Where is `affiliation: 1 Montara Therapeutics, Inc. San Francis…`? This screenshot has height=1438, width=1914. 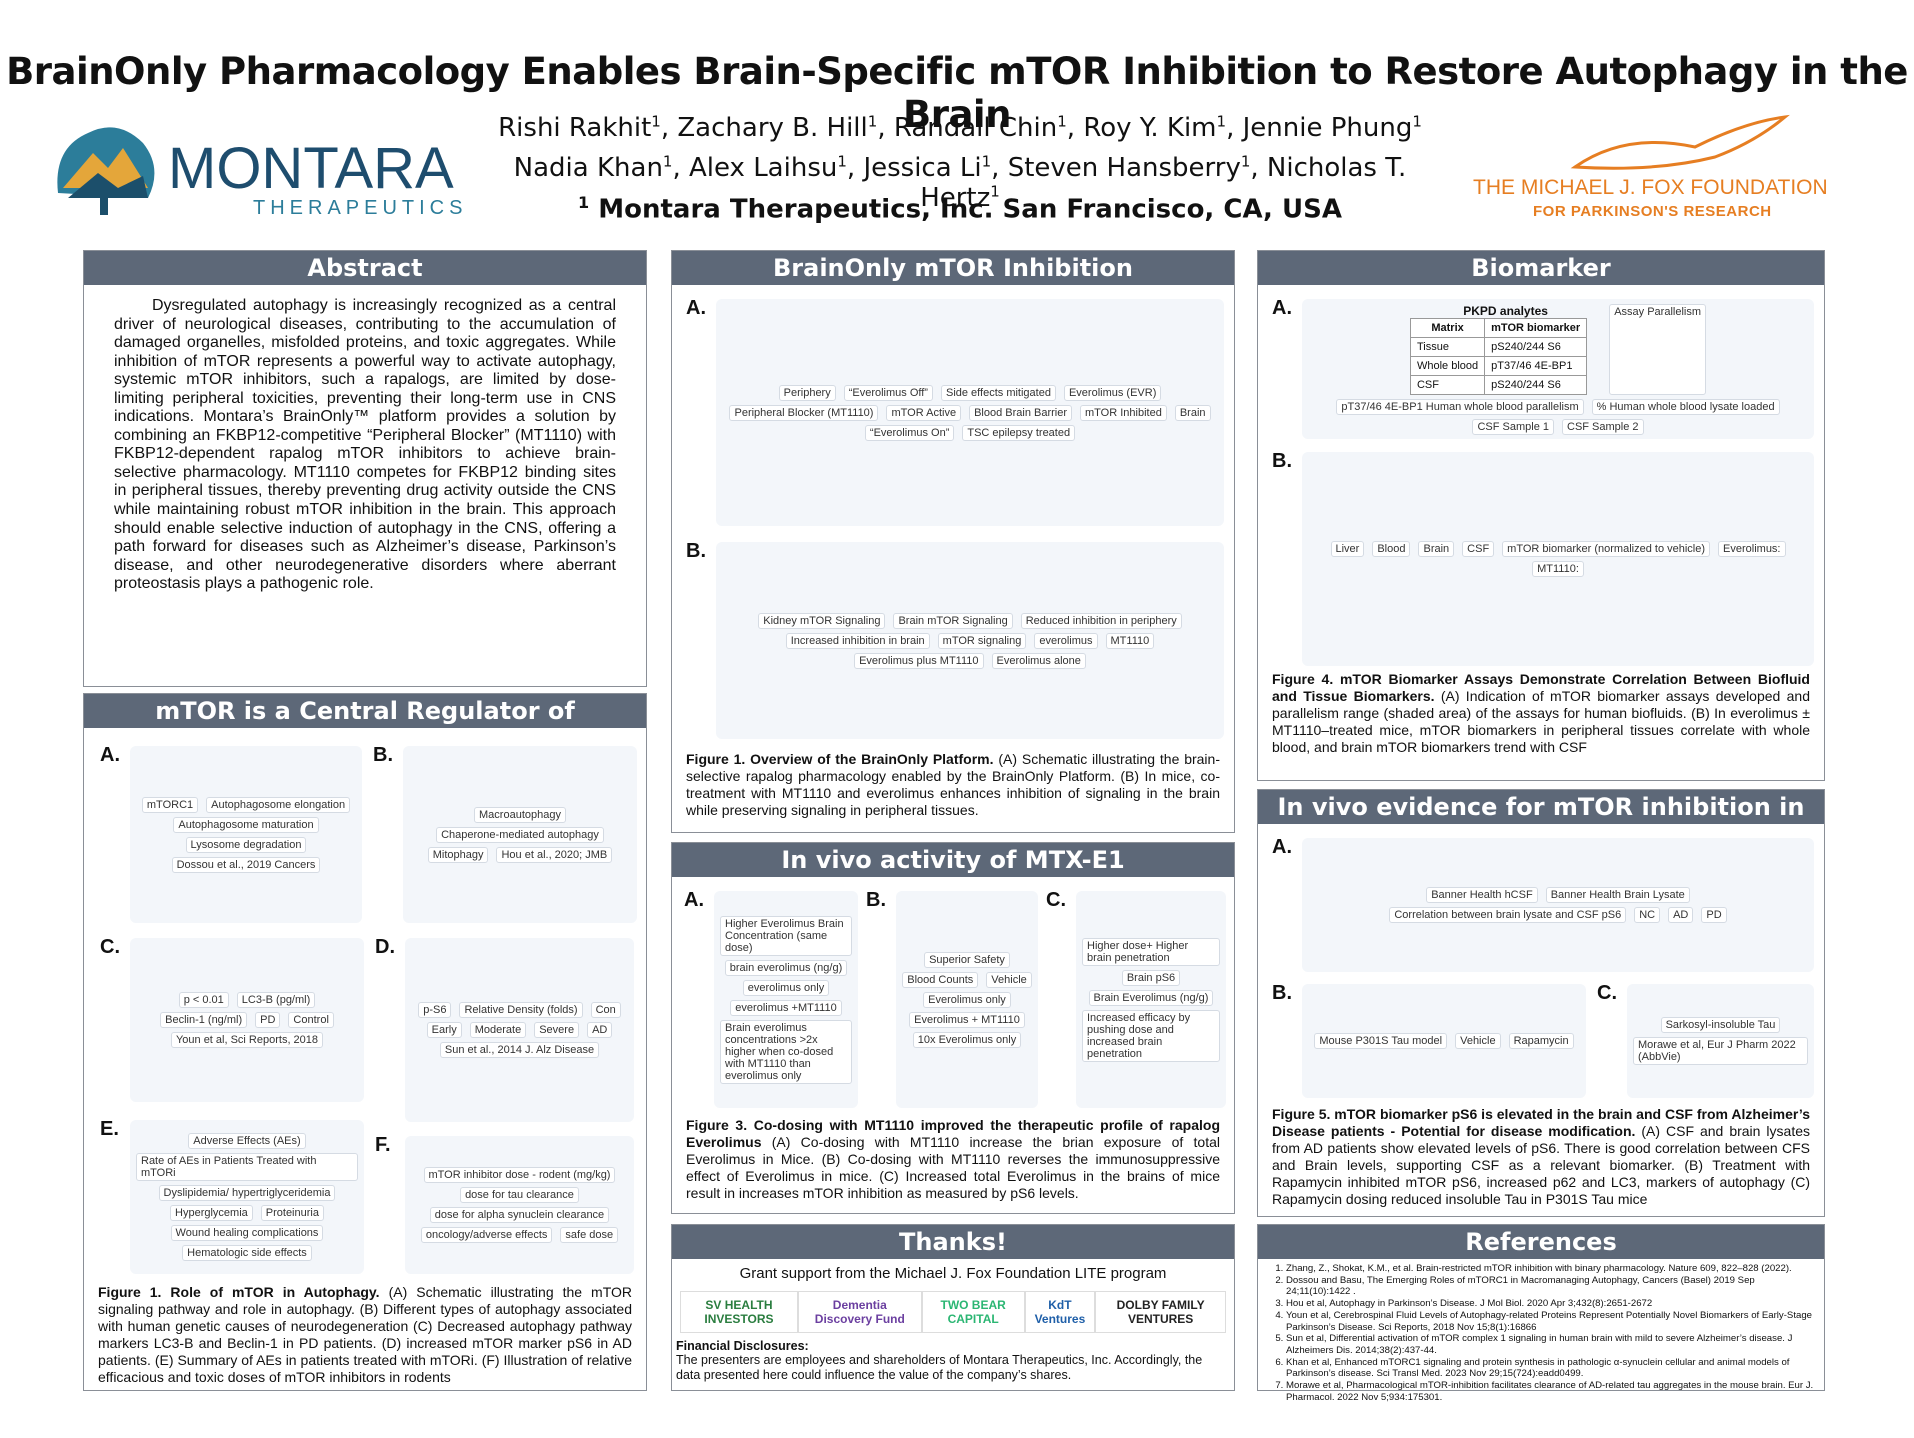 affiliation: 1 Montara Therapeutics, Inc. San Francis… is located at coordinates (960, 209).